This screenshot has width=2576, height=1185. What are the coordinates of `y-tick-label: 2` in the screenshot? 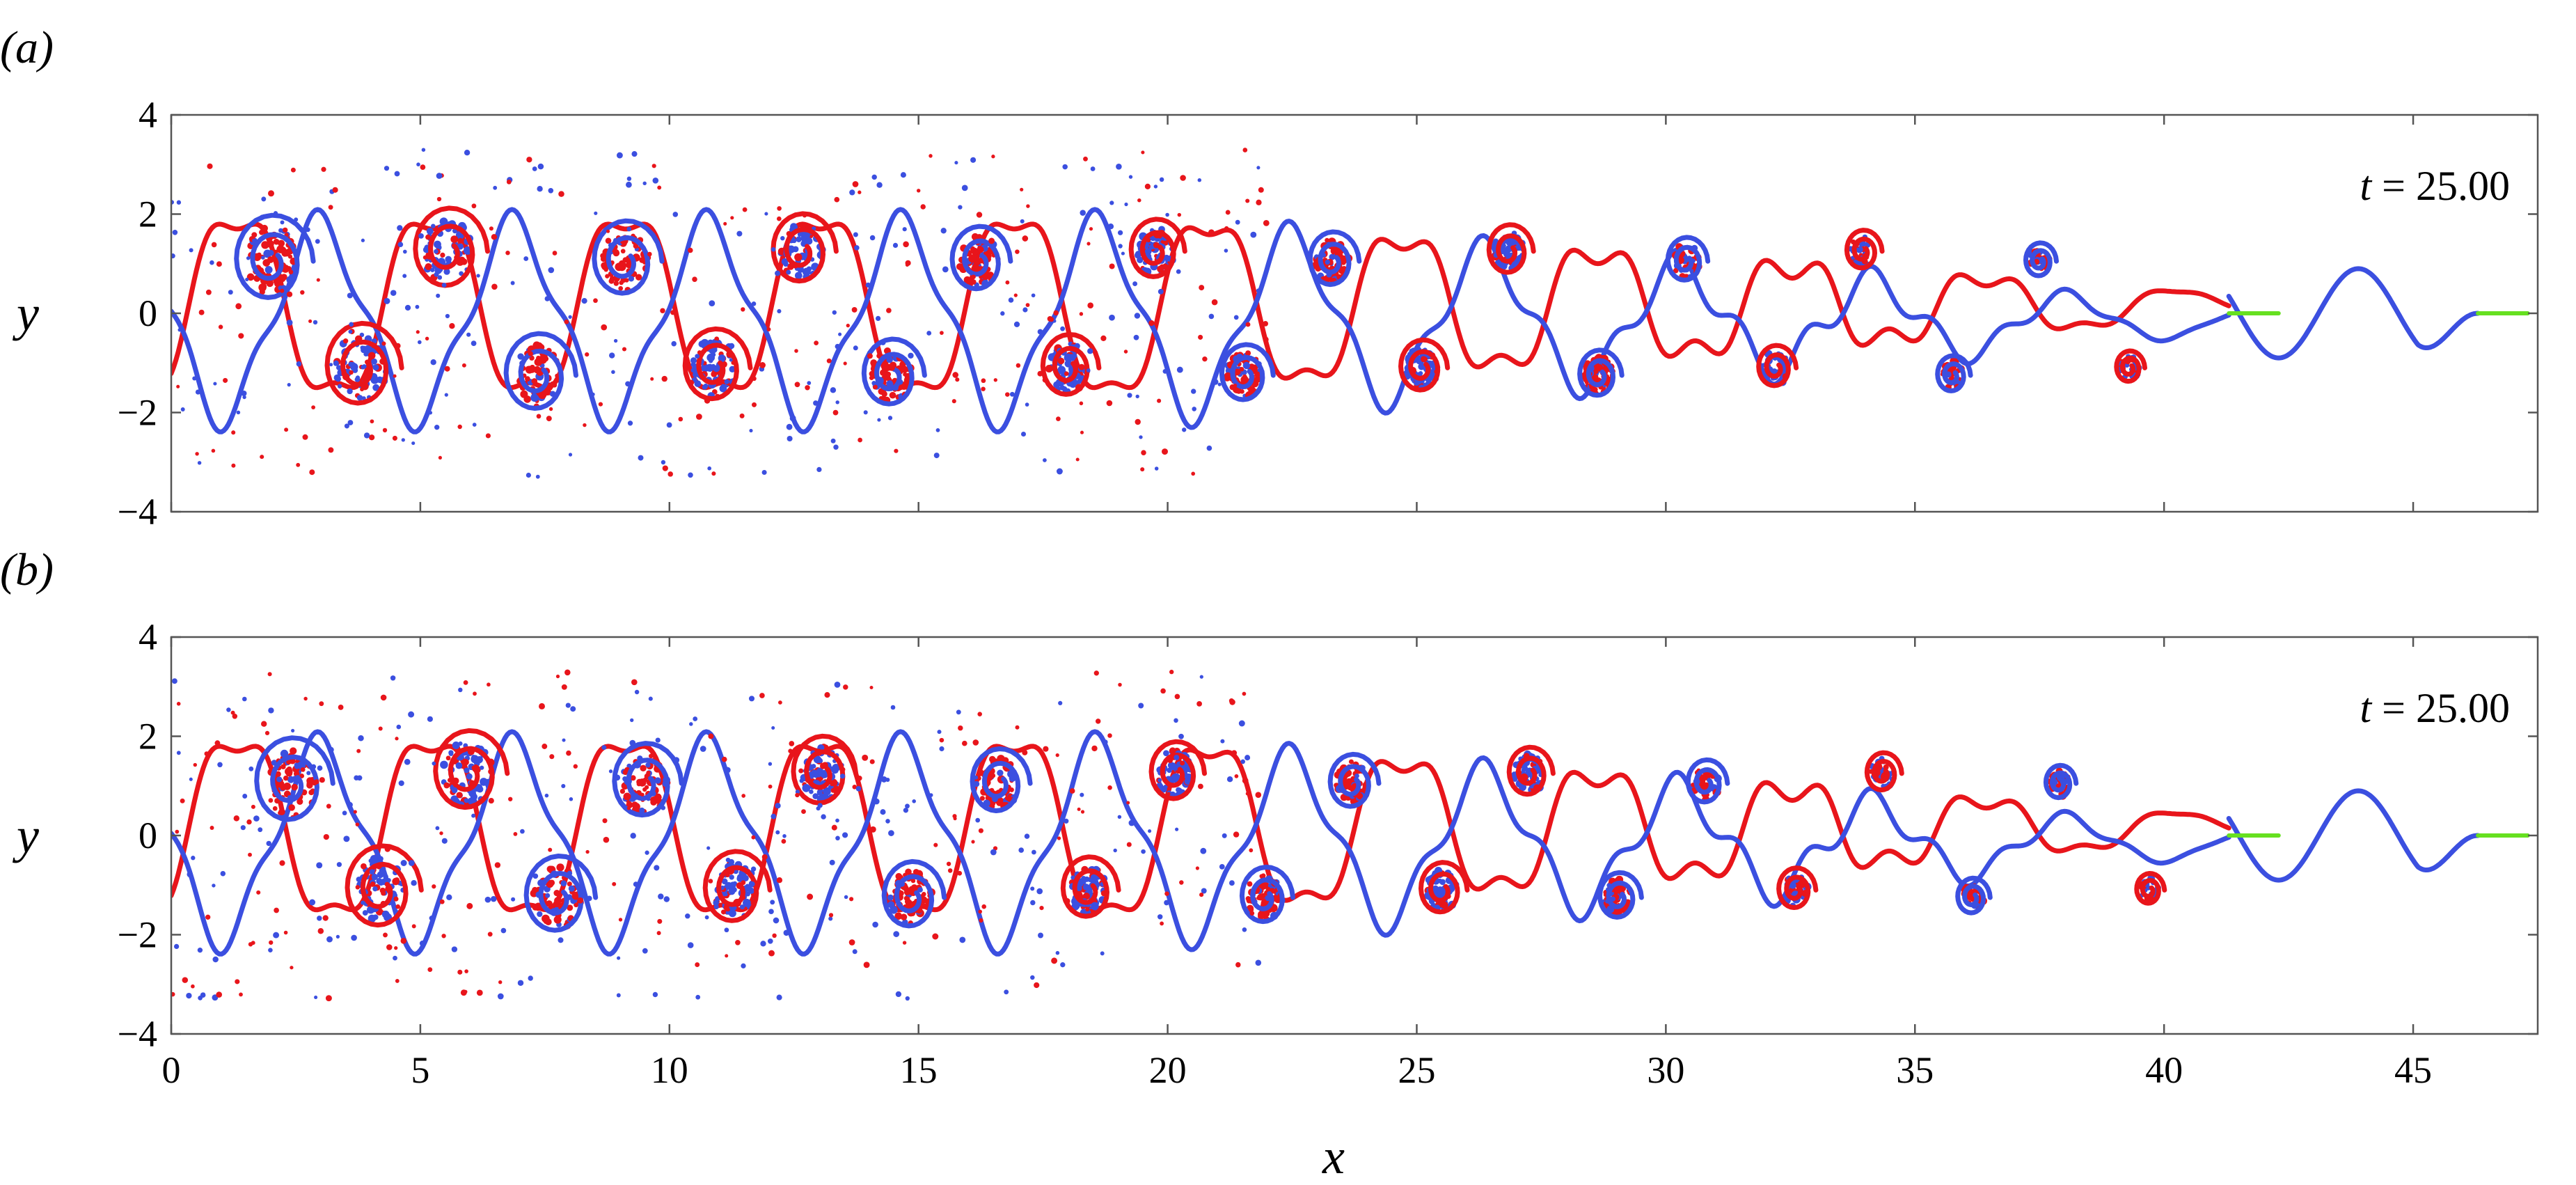 It's located at (148, 214).